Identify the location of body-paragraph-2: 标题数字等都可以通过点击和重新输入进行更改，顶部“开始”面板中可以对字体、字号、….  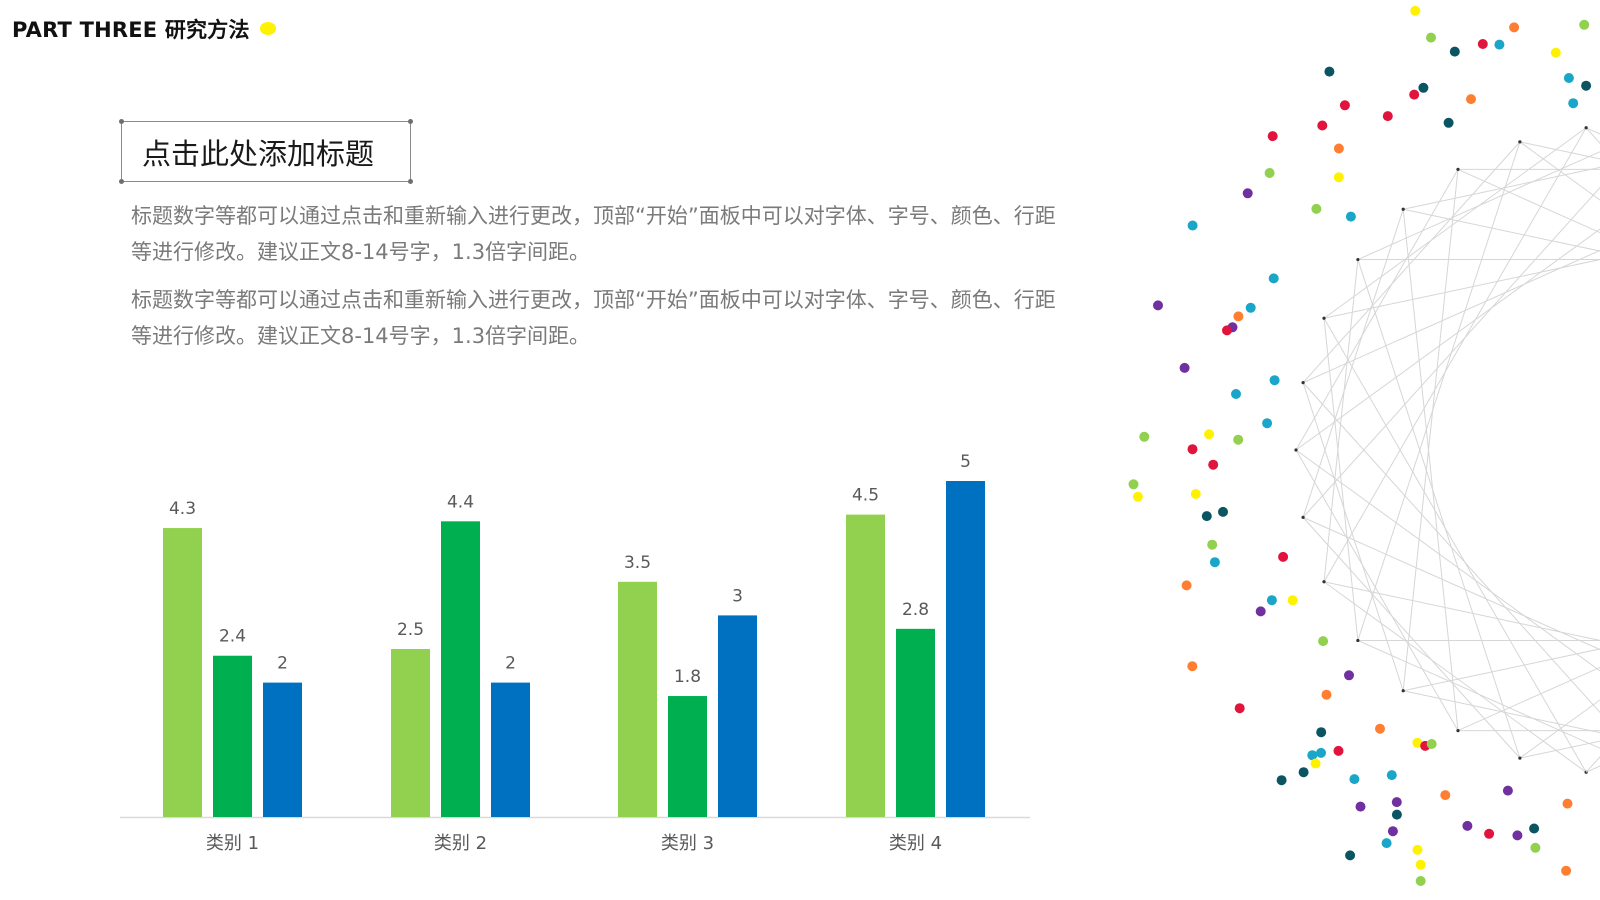
(593, 318).